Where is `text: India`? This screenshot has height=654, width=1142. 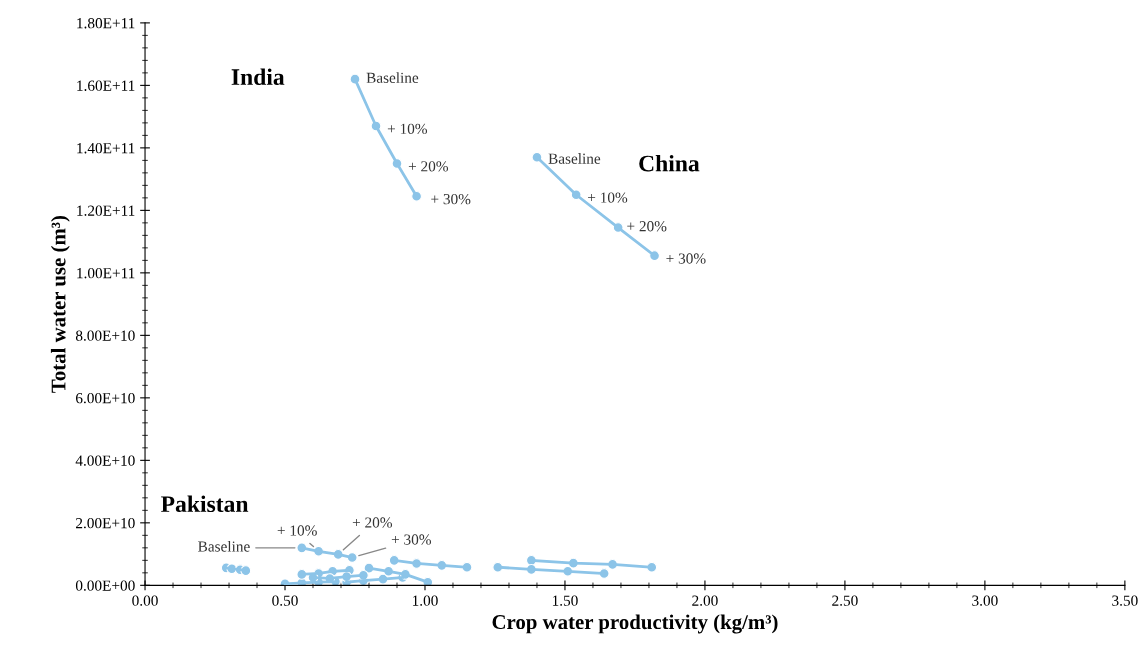 text: India is located at coordinates (258, 77).